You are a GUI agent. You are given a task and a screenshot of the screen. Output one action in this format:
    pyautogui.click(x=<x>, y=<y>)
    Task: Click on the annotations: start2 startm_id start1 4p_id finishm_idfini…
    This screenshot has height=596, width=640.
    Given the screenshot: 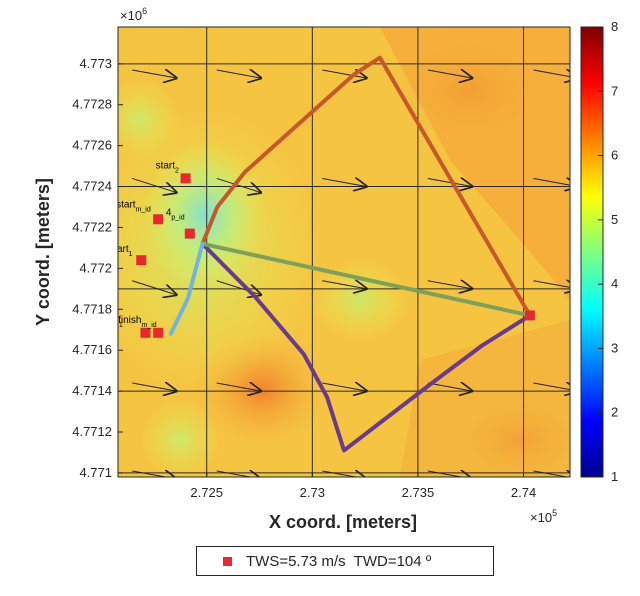 What is the action you would take?
    pyautogui.click(x=140, y=244)
    